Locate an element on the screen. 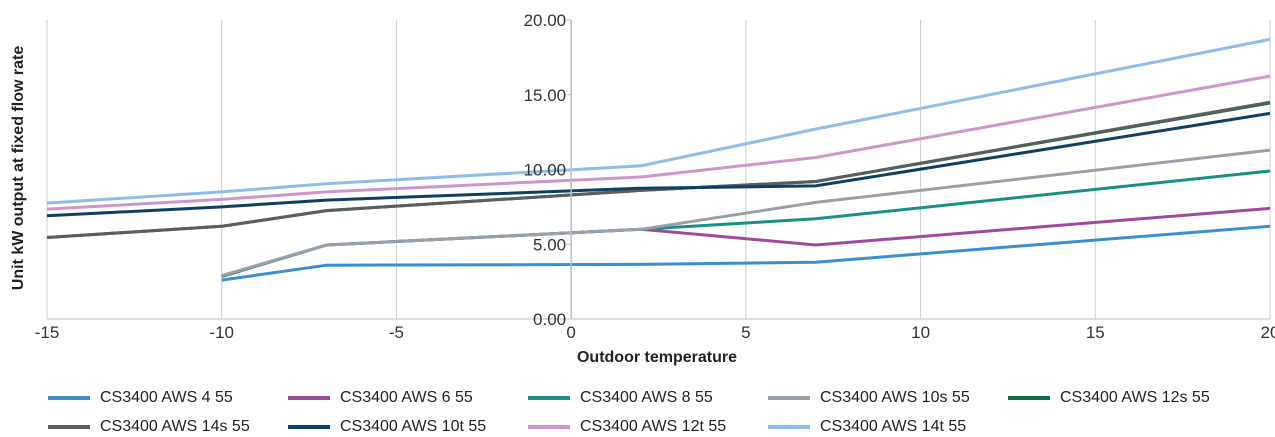 The image size is (1275, 437). x-tick-label: 20 is located at coordinates (1268, 332).